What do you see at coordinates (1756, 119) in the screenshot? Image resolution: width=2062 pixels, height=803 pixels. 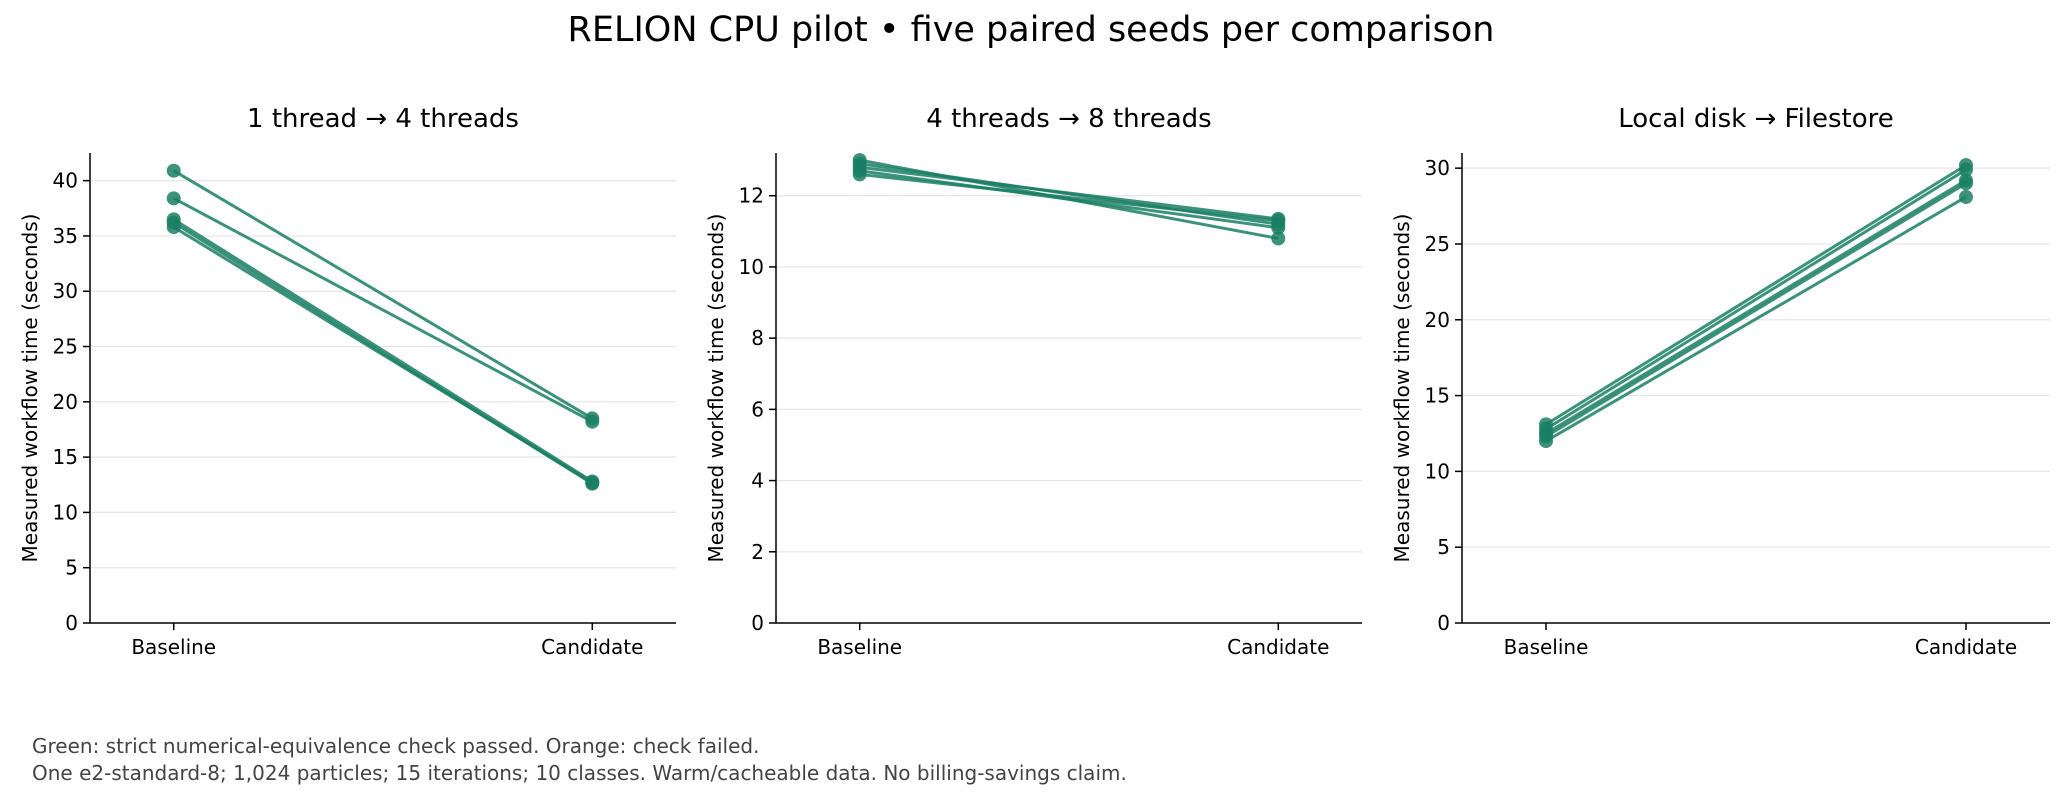 I see `panel-title: Local disk → Filestore` at bounding box center [1756, 119].